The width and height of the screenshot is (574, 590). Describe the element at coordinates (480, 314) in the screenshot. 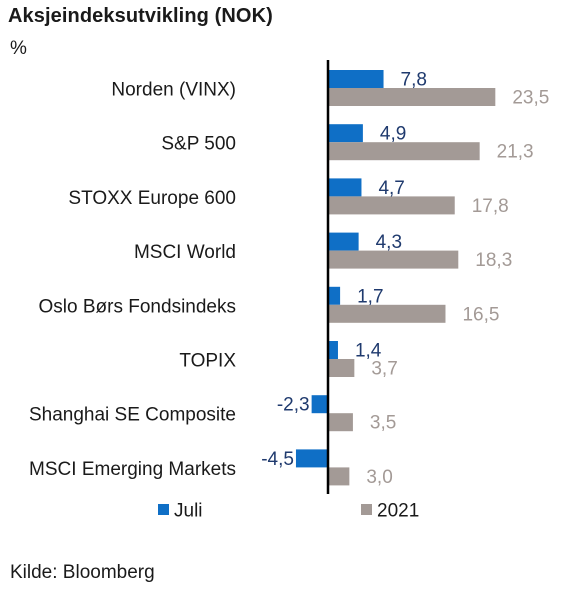

I see `value-label: 16,5` at that location.